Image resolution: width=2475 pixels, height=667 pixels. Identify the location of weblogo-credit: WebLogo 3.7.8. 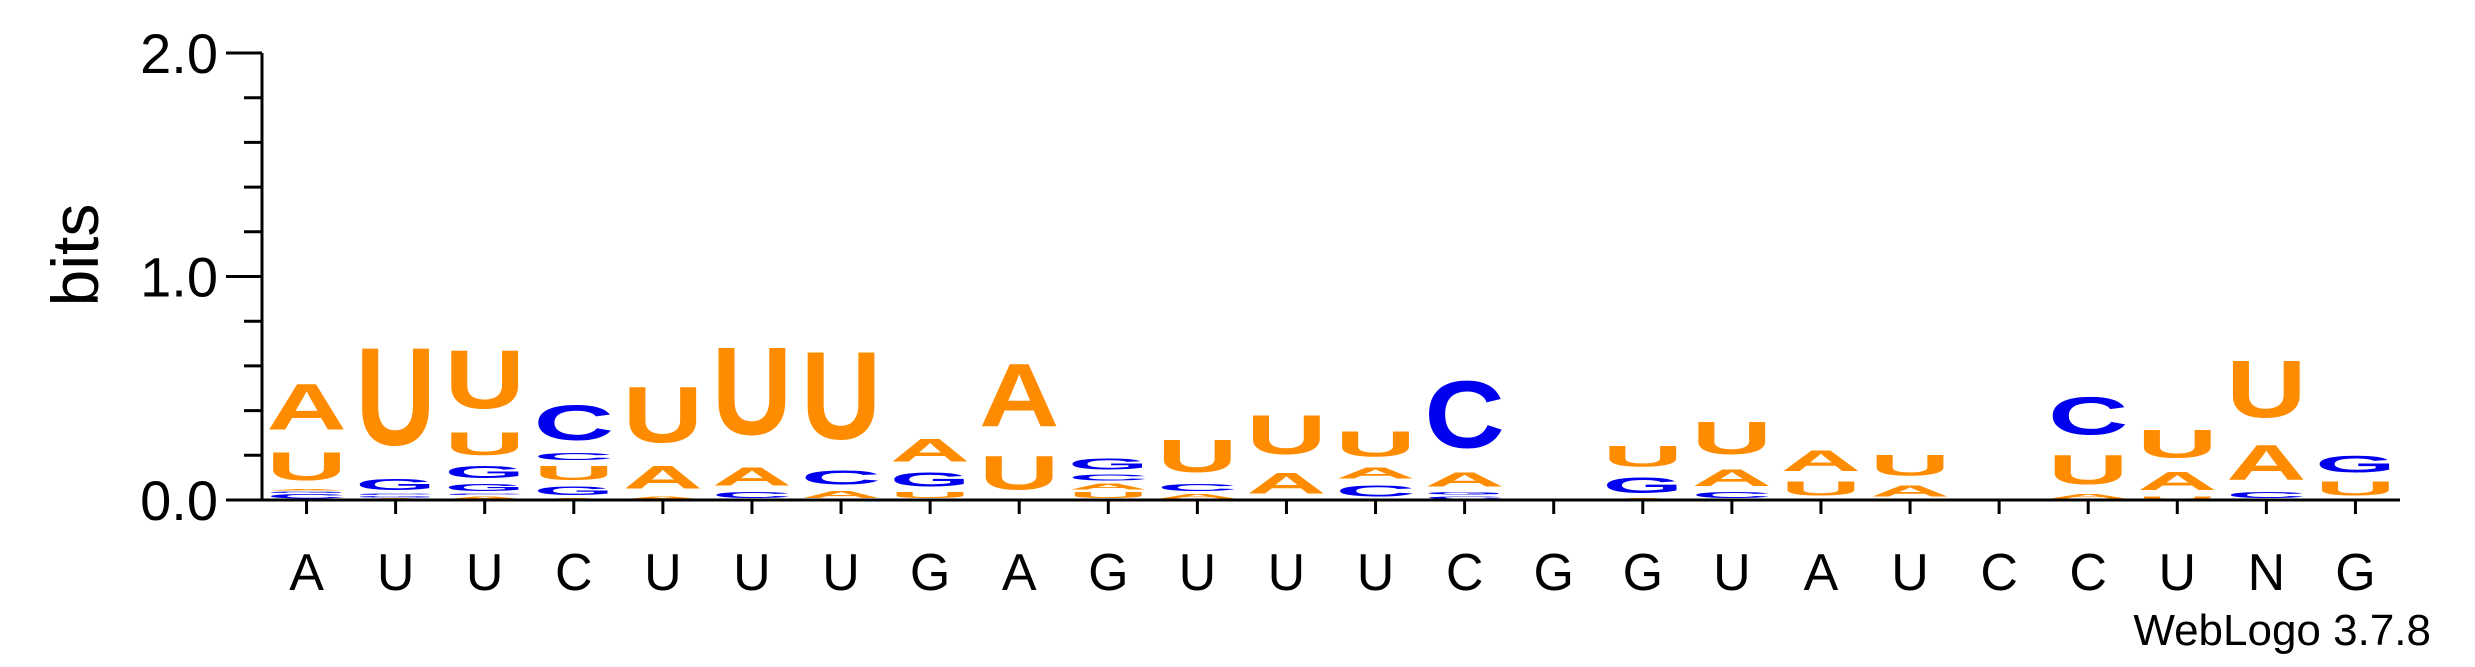
(2282, 630).